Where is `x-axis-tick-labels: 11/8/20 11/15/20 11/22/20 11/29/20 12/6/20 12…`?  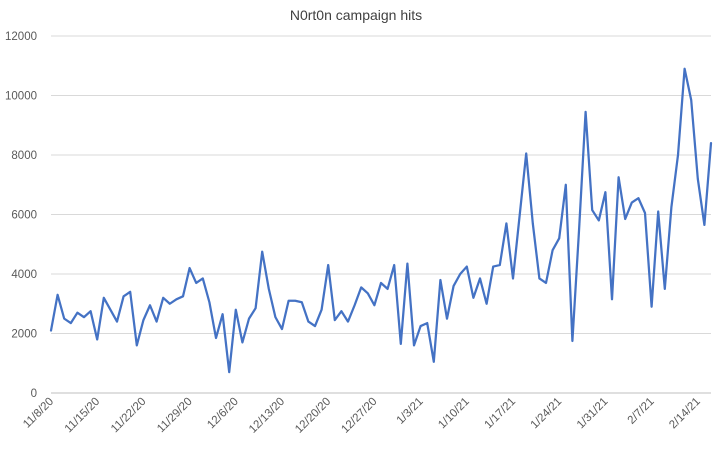 x-axis-tick-labels: 11/8/20 11/15/20 11/22/20 11/29/20 12/6/20 12… is located at coordinates (362, 416).